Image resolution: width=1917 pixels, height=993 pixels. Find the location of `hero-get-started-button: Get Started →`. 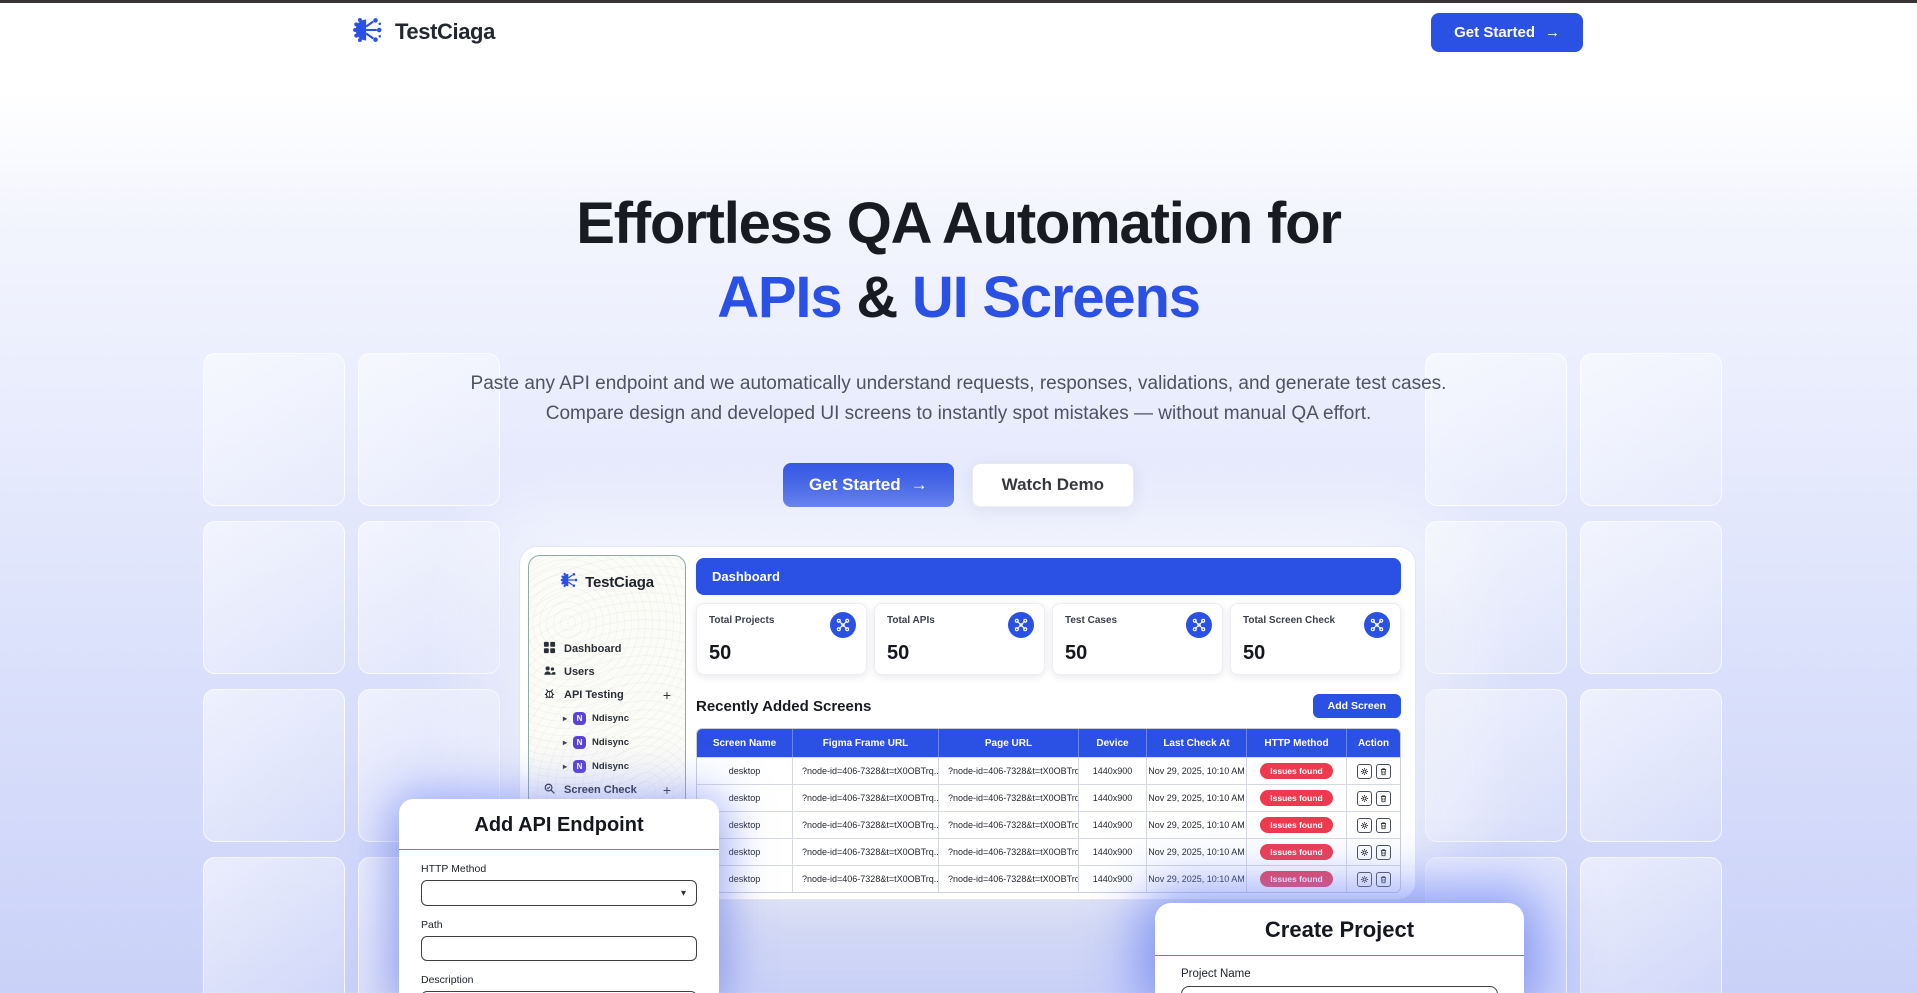

hero-get-started-button: Get Started → is located at coordinates (868, 485).